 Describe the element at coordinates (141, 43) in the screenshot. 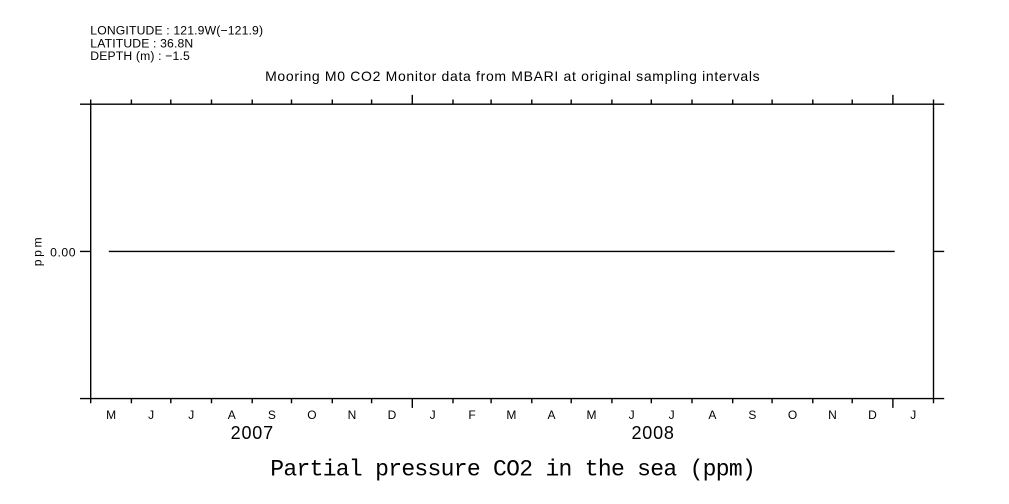

I see `svg-text: LATITUDE : 36.8N` at that location.